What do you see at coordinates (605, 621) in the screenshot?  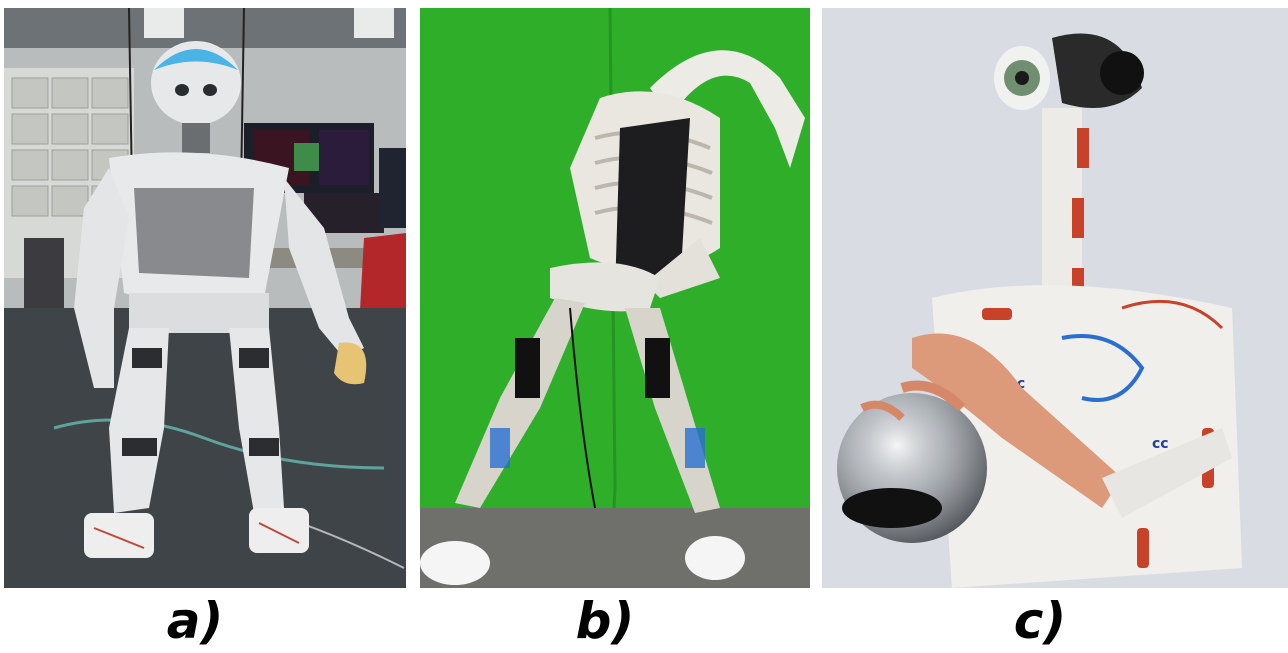 I see `panel-label-b: b)` at bounding box center [605, 621].